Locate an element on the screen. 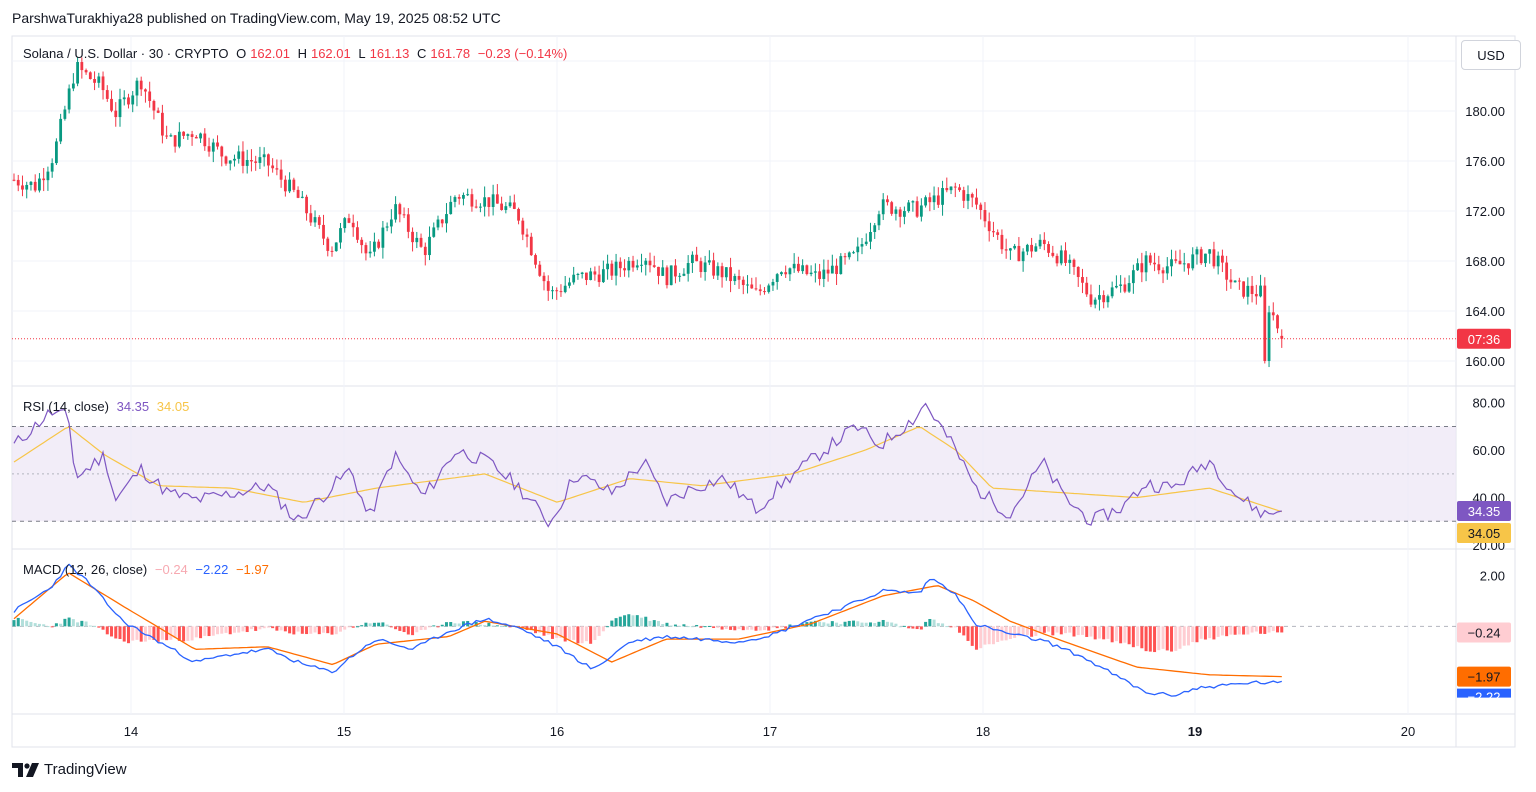 This screenshot has height=792, width=1536. macd-line is located at coordinates (647, 630).